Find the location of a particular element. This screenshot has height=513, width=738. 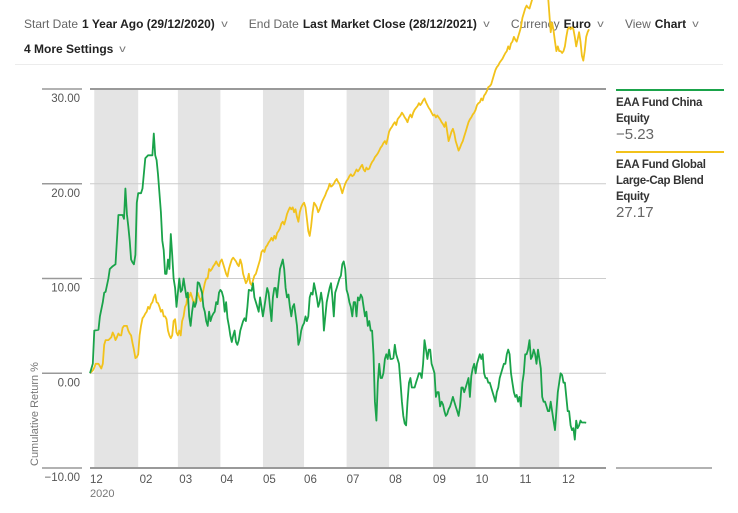

legend-name-global: EAA Fund Global Large-Cap Blend Equity is located at coordinates (661, 181).